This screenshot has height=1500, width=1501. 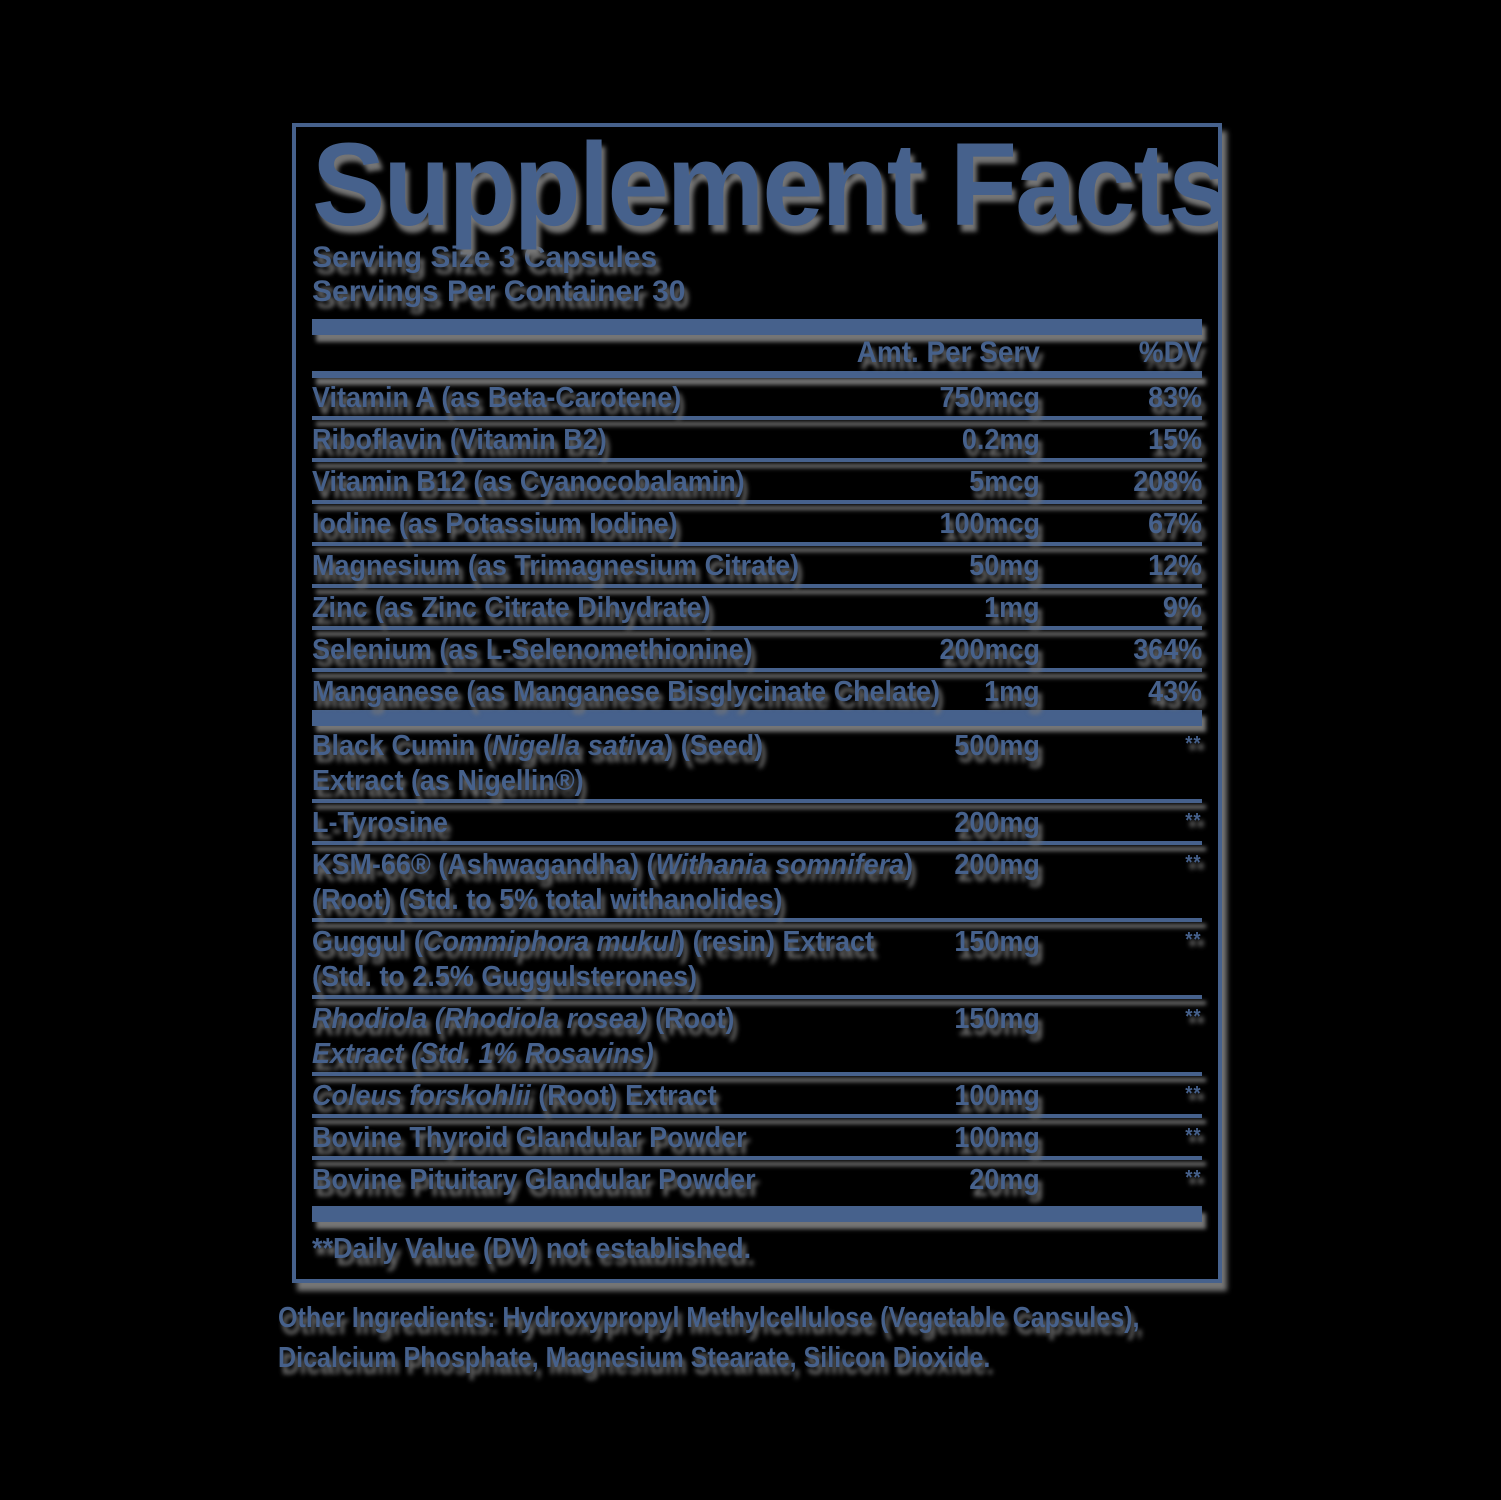 I want to click on ingredient-name-line1: Vitamin A (as Beta-Carotene), so click(x=757, y=398).